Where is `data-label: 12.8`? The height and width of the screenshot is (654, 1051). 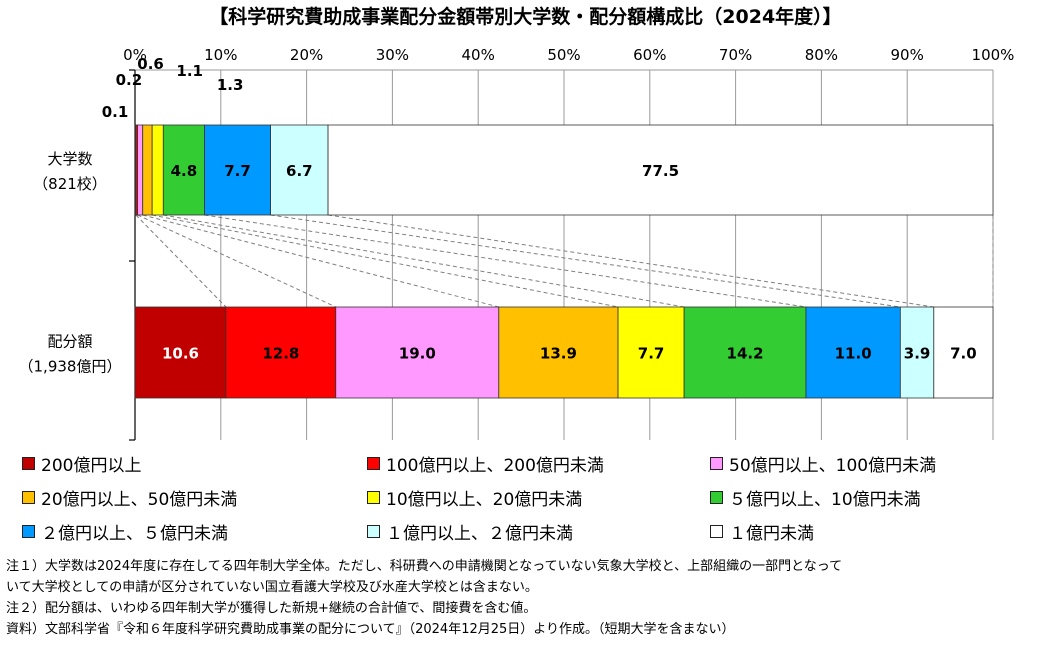 data-label: 12.8 is located at coordinates (280, 354).